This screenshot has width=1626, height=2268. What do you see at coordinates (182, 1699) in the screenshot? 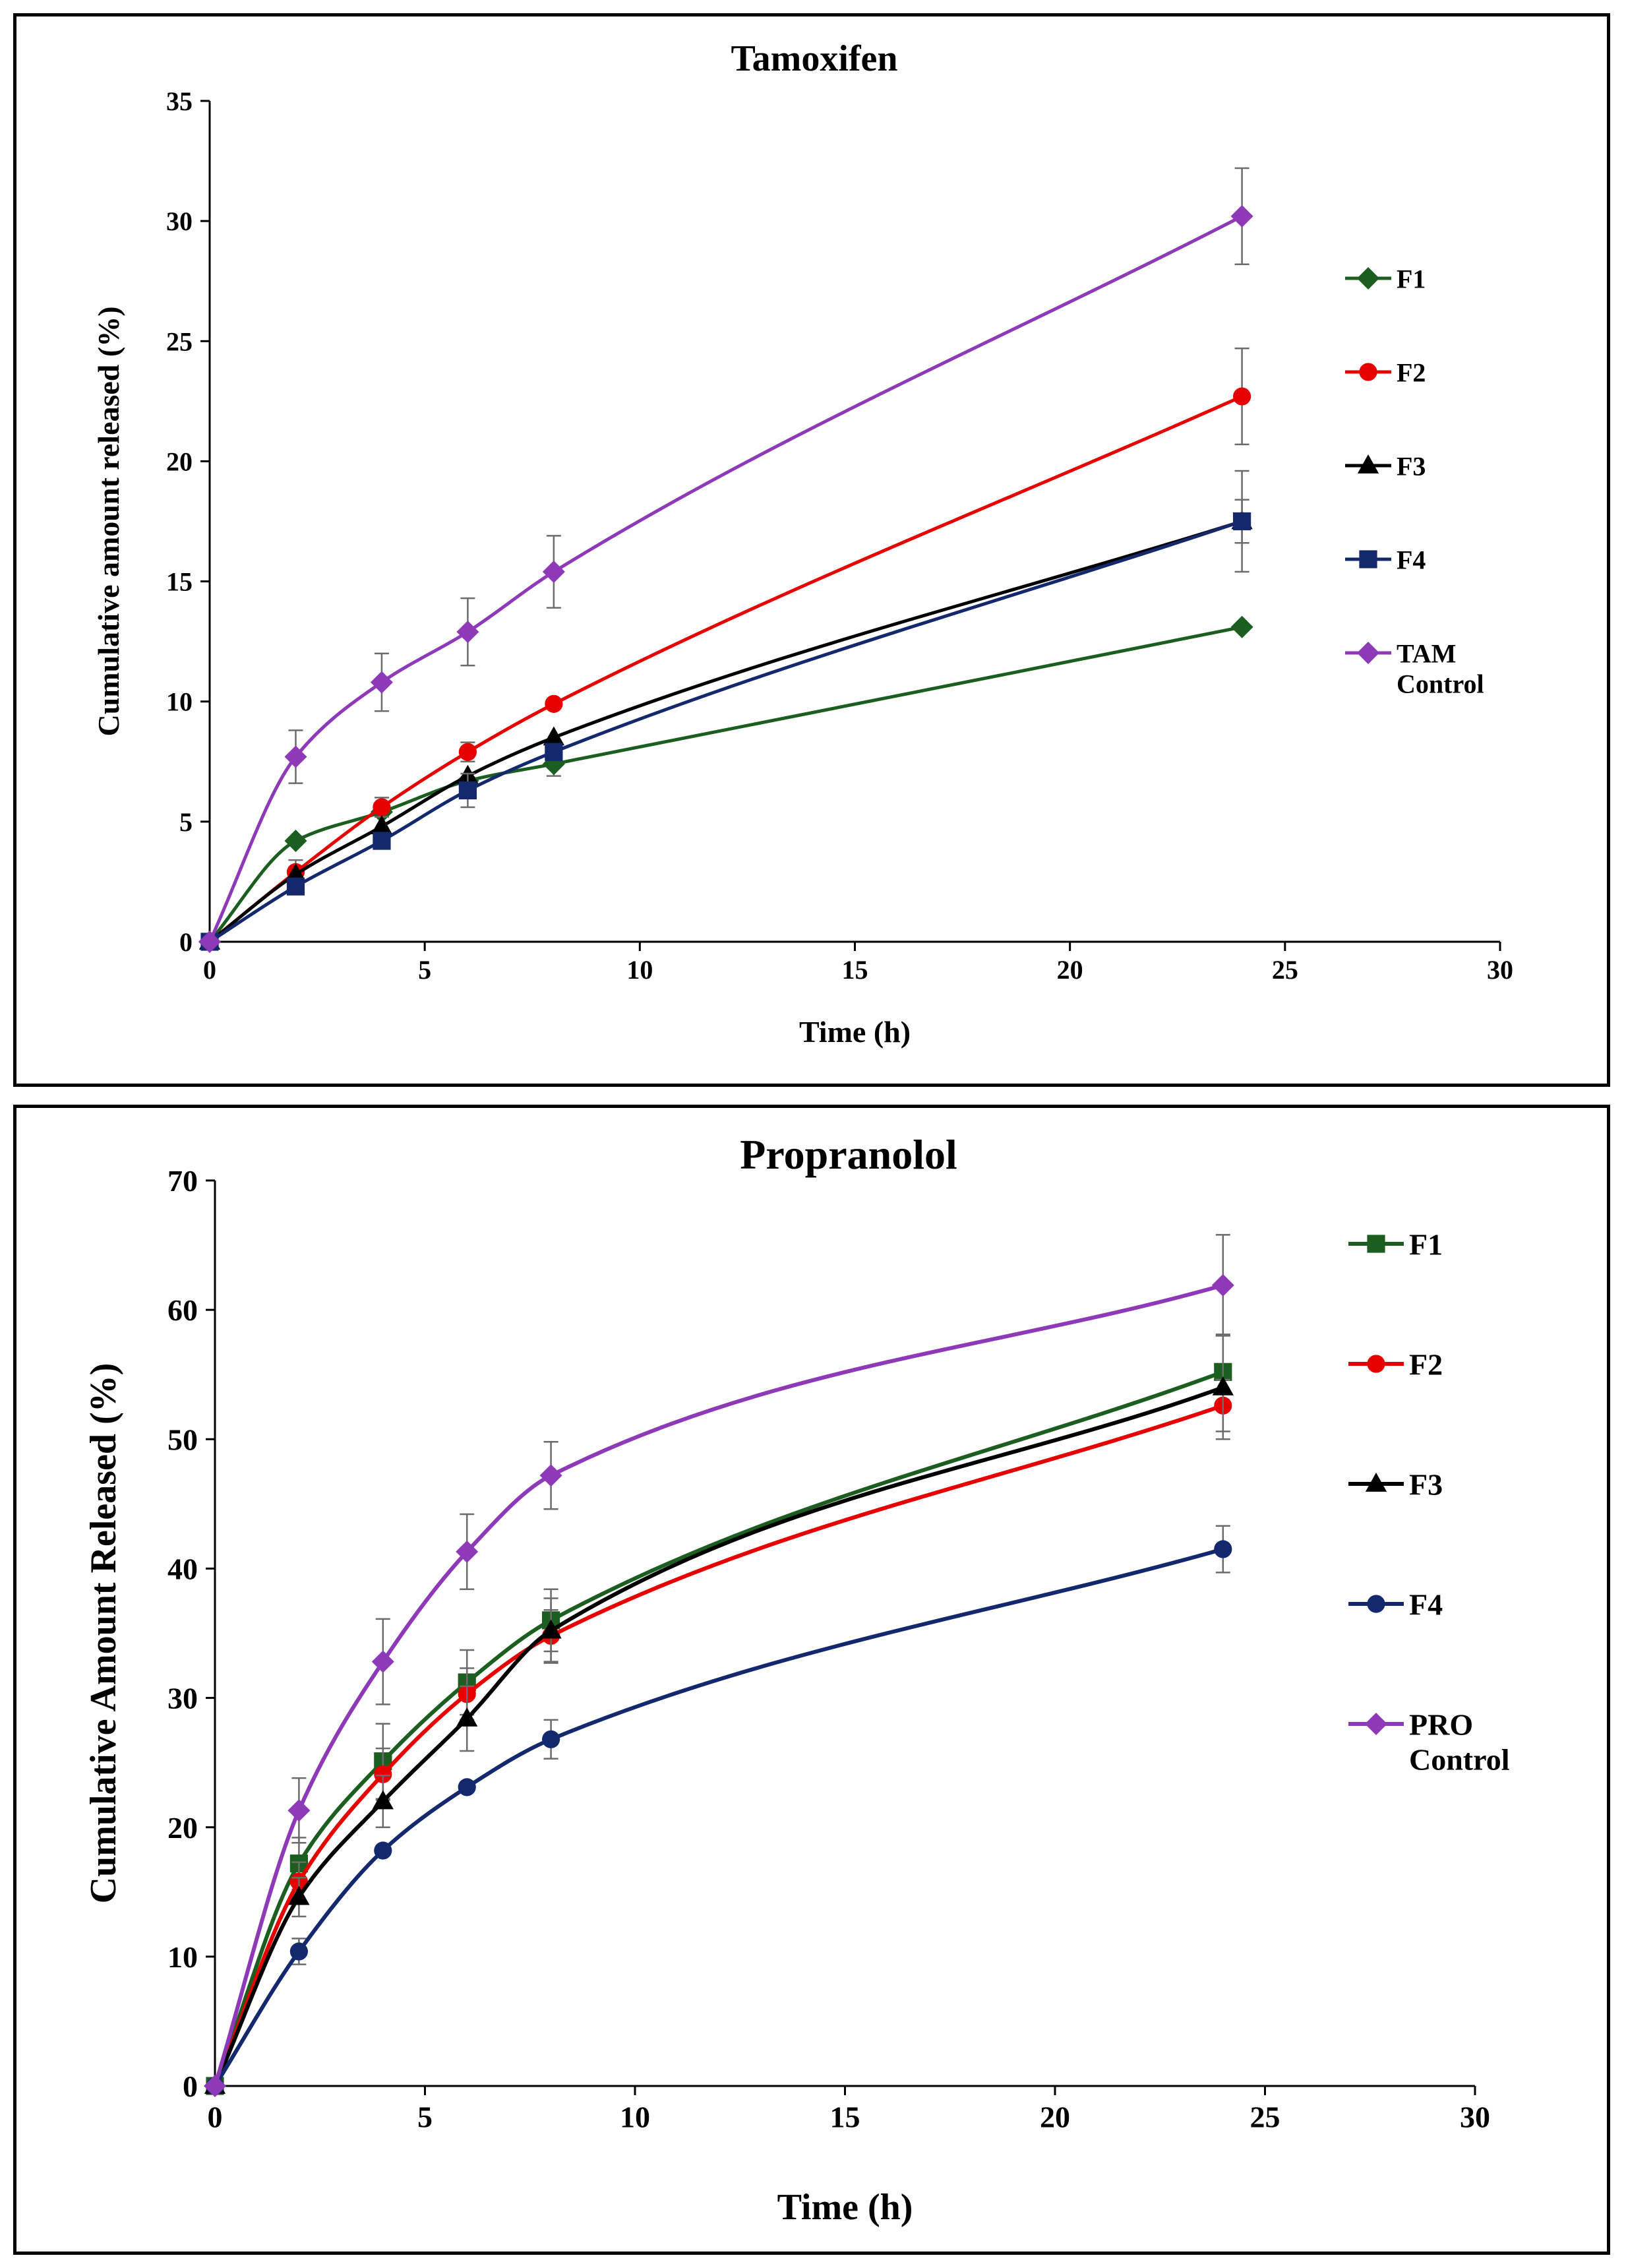
I see `propranolol-y-tick-label: 30` at bounding box center [182, 1699].